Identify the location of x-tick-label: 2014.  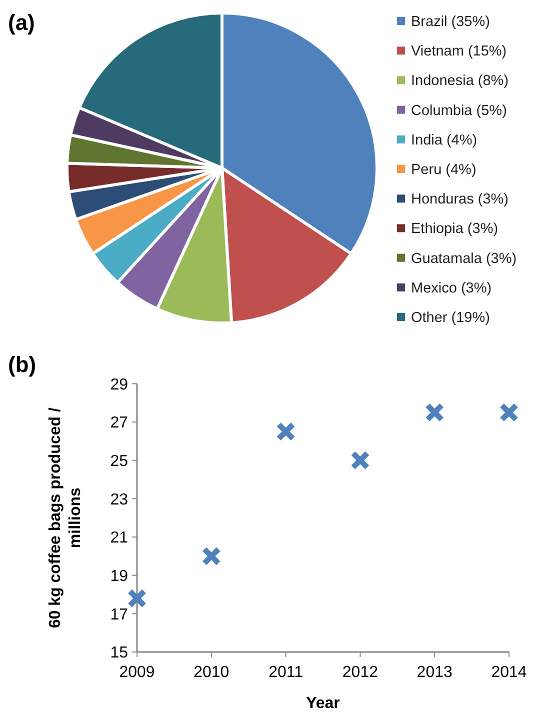
(509, 672).